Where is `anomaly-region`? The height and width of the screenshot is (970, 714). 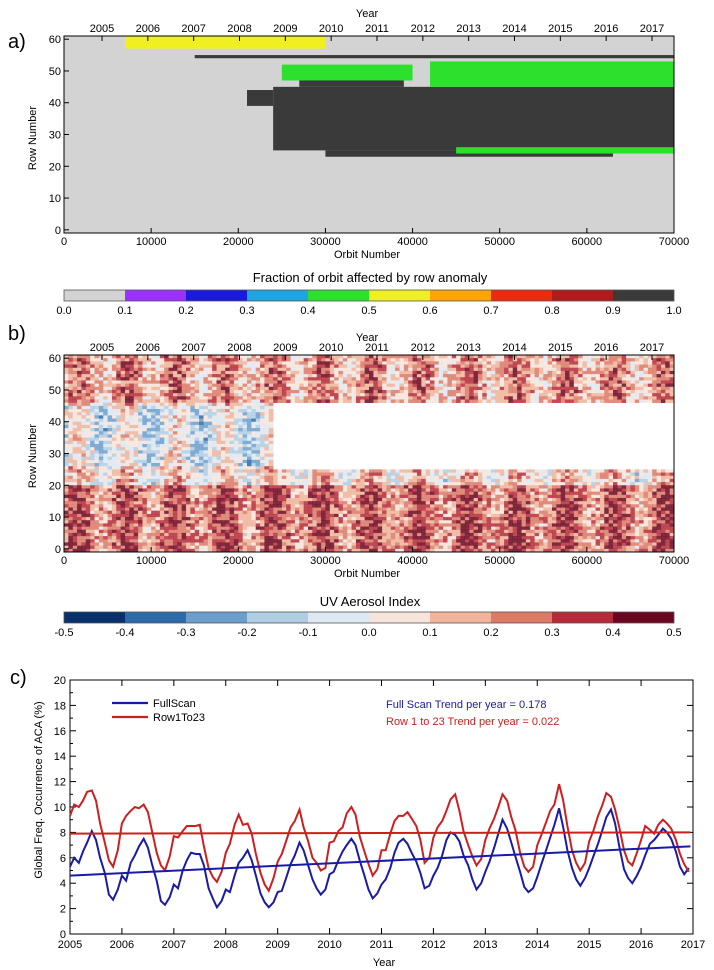
anomaly-region is located at coordinates (473, 118).